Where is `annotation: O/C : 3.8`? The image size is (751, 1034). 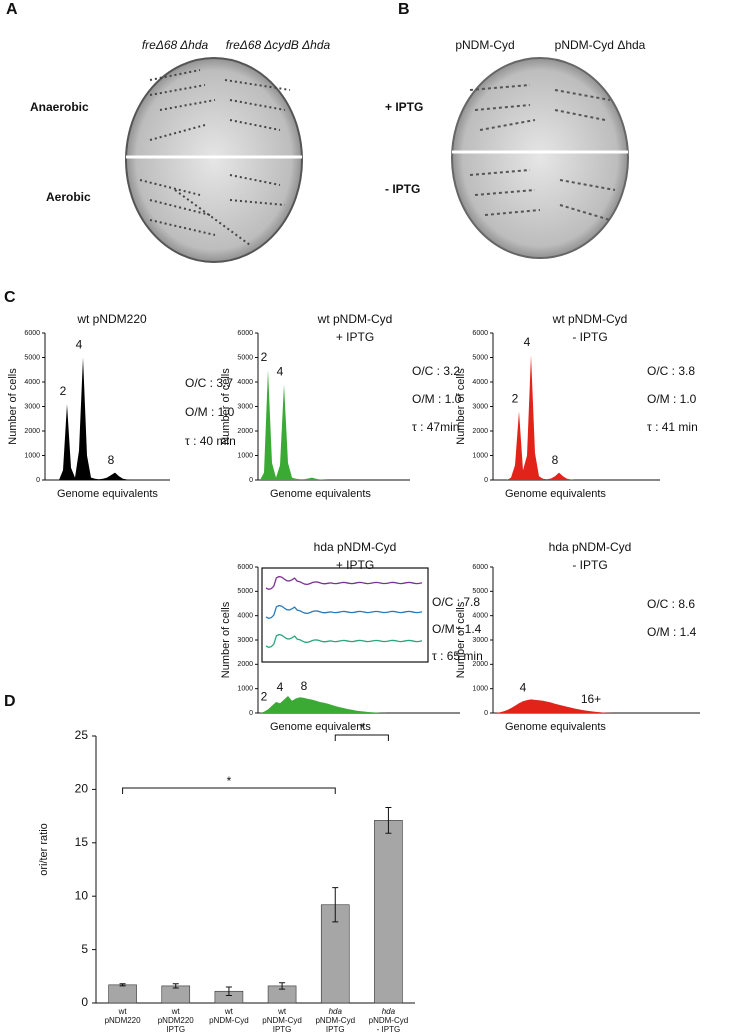
annotation: O/C : 3.8 is located at coordinates (671, 371).